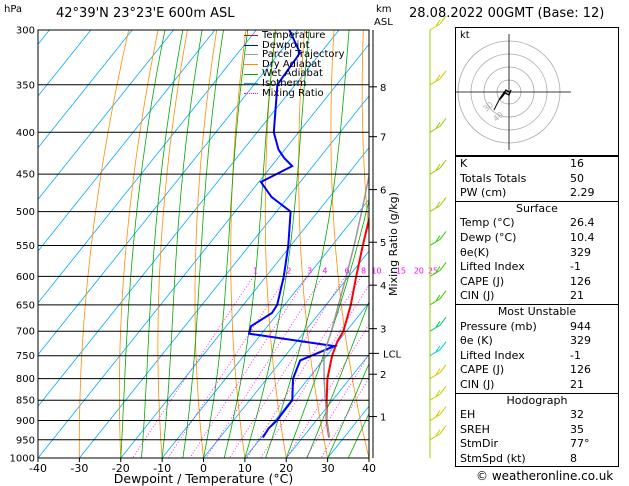 This screenshot has width=629, height=486. I want to click on index-label: EH, so click(468, 415).